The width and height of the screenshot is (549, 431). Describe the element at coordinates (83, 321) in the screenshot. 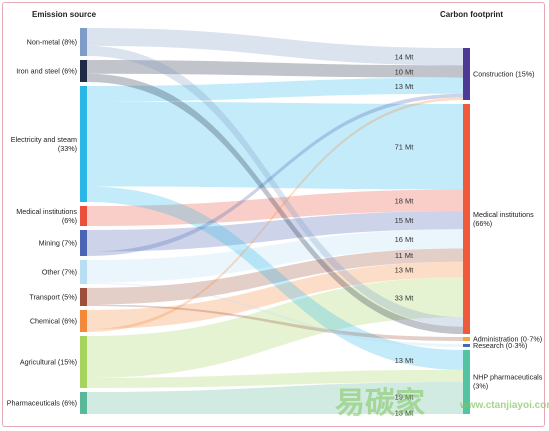

I see `source-node-s7` at that location.